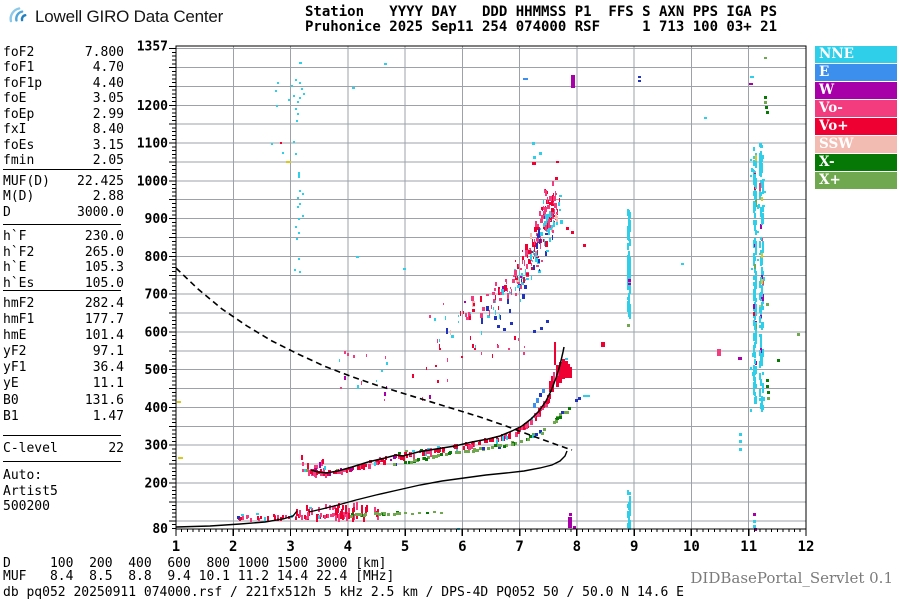  What do you see at coordinates (405, 547) in the screenshot?
I see `x-axis-label-5: 5` at bounding box center [405, 547].